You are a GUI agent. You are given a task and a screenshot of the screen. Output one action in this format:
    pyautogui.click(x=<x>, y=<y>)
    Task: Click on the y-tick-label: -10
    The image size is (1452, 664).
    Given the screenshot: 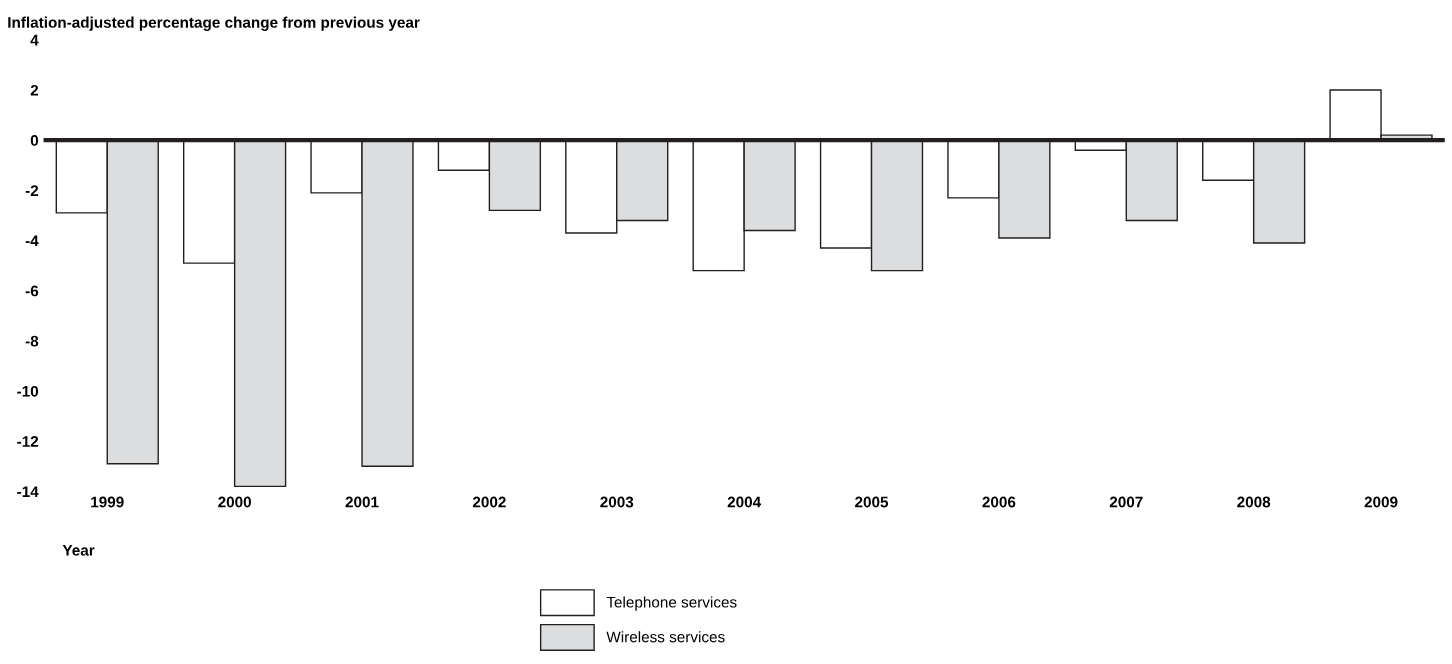 What is the action you would take?
    pyautogui.click(x=28, y=391)
    